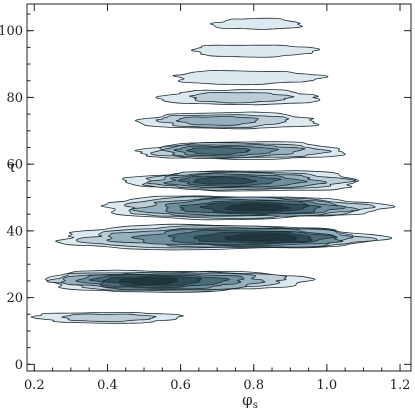 This screenshot has height=415, width=415. Describe the element at coordinates (19, 365) in the screenshot. I see `y-tick-label: 0` at that location.